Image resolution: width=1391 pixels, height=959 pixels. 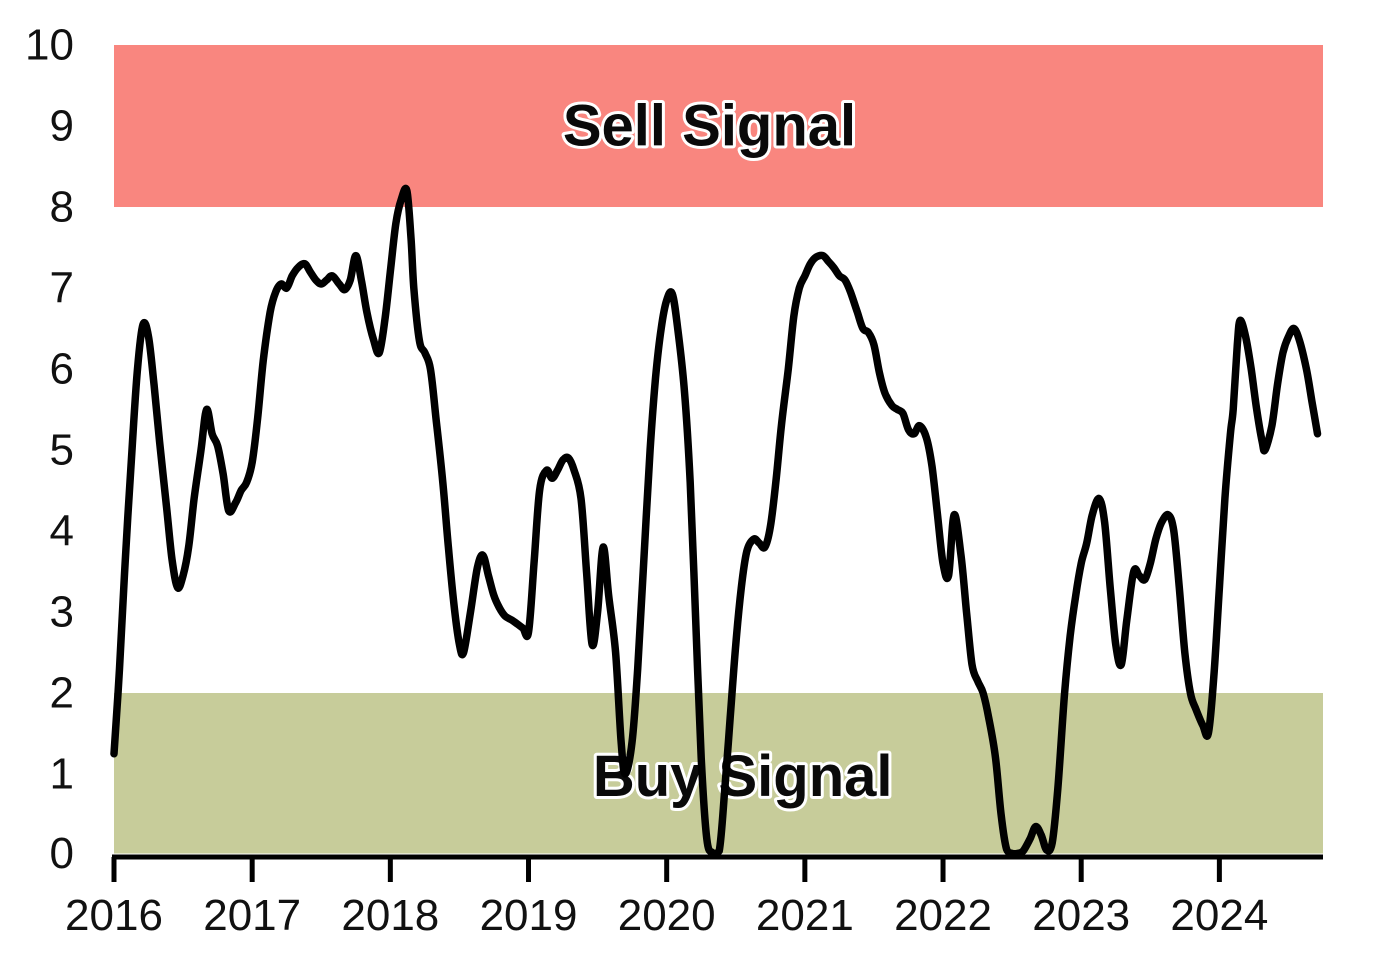 I want to click on x-tick-label: 2017, so click(x=252, y=915).